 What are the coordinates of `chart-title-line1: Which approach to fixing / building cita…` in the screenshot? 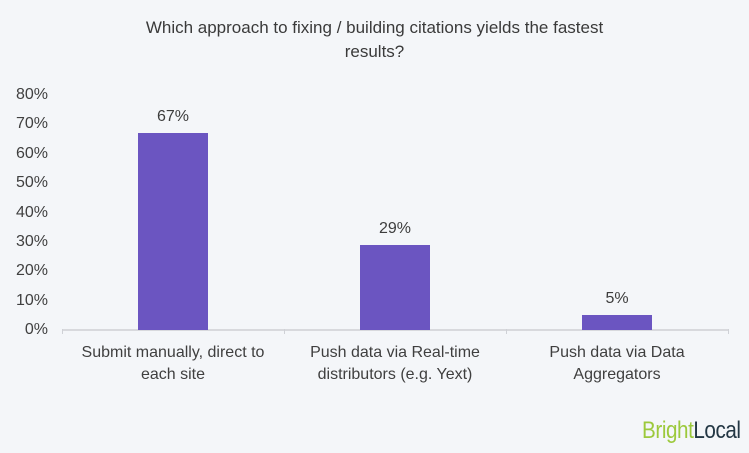 It's located at (374, 27).